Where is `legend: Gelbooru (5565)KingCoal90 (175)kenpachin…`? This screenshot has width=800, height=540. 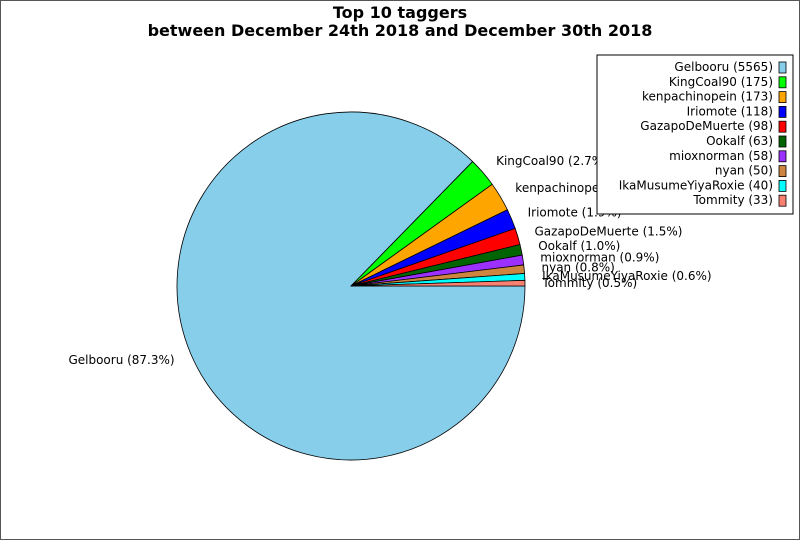 legend: Gelbooru (5565)KingCoal90 (175)kenpachin… is located at coordinates (695, 134).